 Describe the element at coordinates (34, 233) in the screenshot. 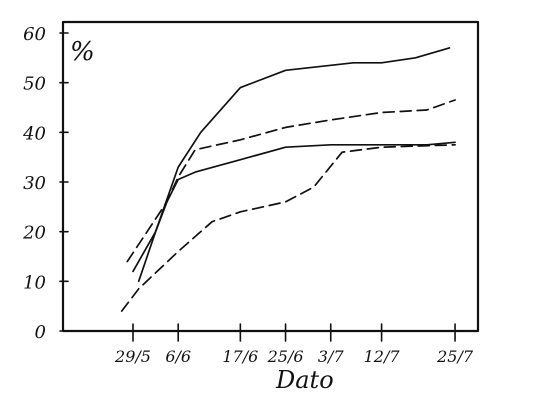

I see `y-tick-label: 20` at that location.